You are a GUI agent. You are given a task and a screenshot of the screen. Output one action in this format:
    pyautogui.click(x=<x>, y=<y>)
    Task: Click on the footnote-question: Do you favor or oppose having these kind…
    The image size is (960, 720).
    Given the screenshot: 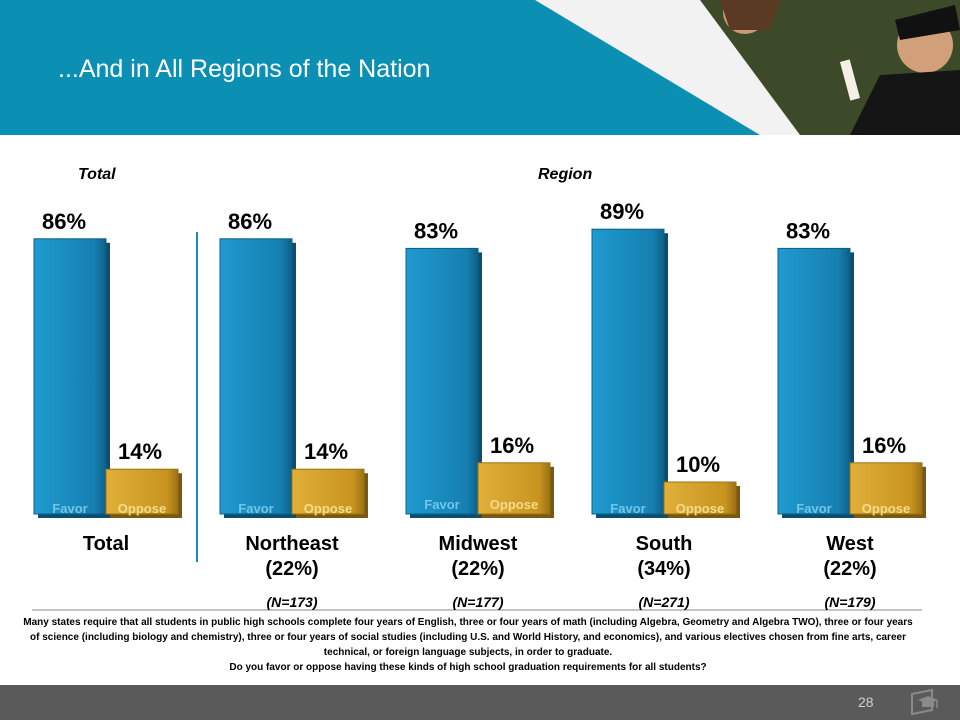 What is the action you would take?
    pyautogui.click(x=468, y=667)
    